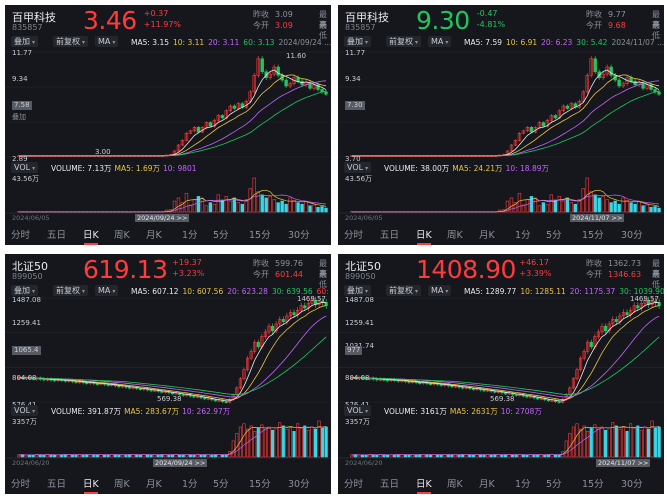 The image size is (667, 500). I want to click on chevron-down-icon: ▾, so click(114, 42).